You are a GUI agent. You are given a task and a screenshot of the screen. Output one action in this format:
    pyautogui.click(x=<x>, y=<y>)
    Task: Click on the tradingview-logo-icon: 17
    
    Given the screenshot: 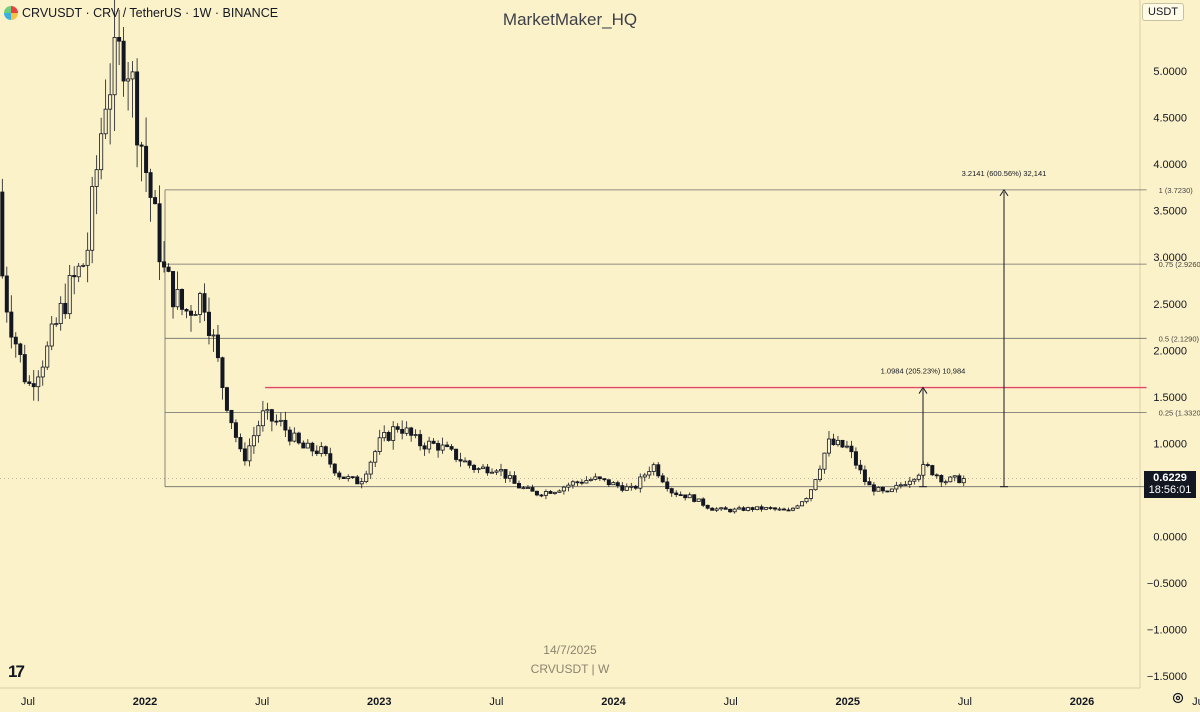 What is the action you would take?
    pyautogui.click(x=16, y=671)
    